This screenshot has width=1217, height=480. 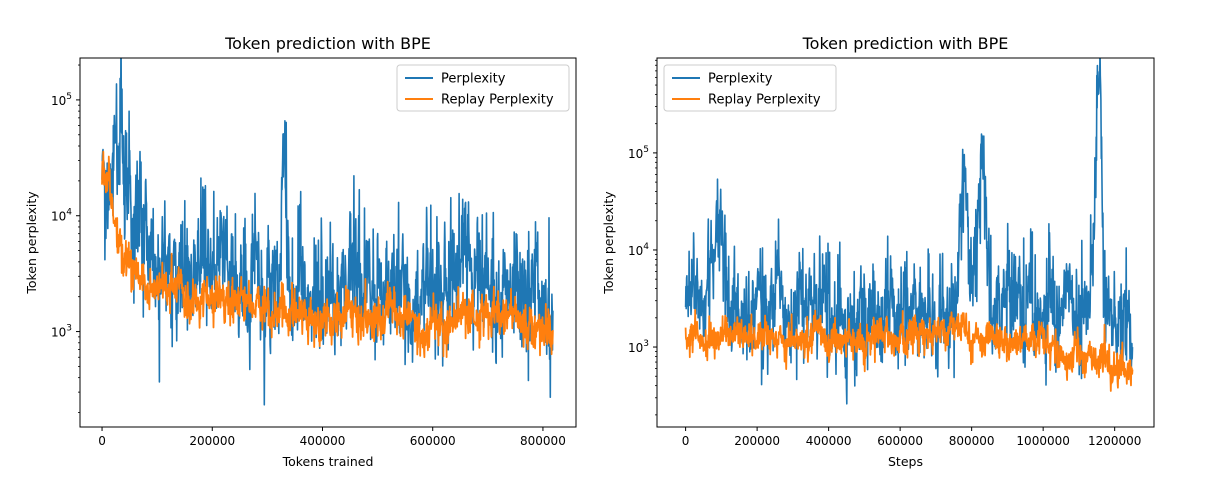 What do you see at coordinates (909, 350) in the screenshot?
I see `series-line-replay-perplexity` at bounding box center [909, 350].